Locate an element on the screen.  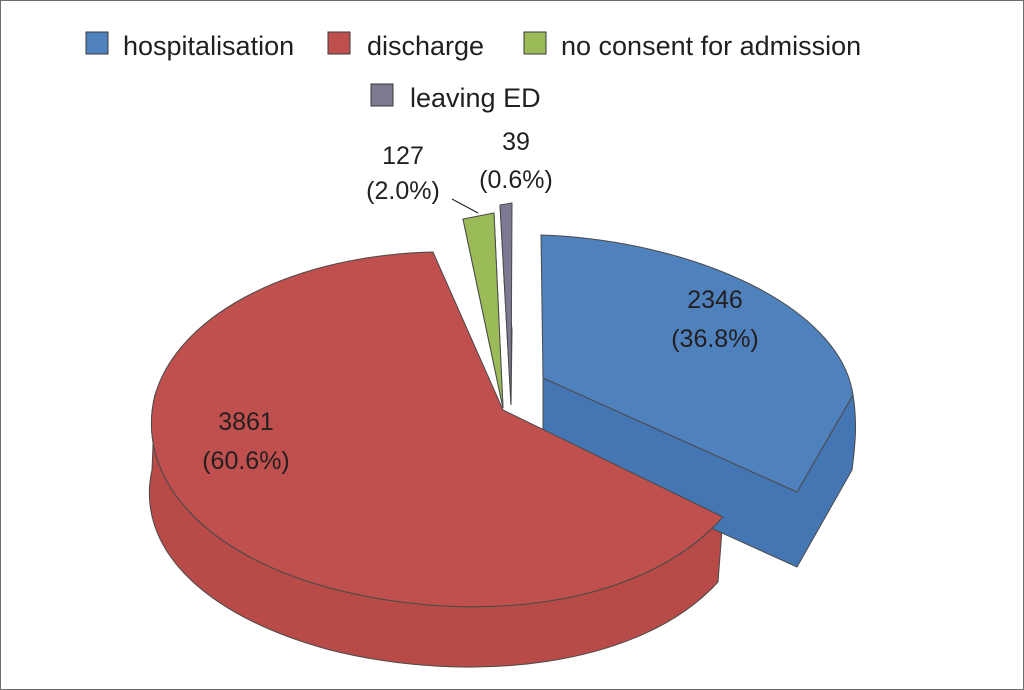
legend-swatch-no-consent is located at coordinates (535, 43).